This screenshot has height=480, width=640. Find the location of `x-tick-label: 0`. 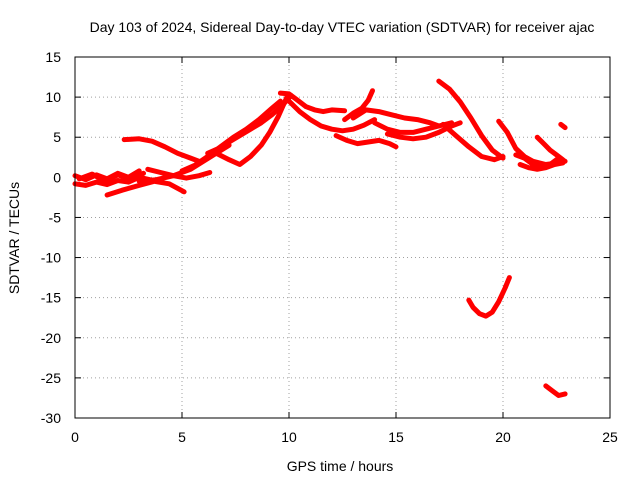

x-tick-label: 0 is located at coordinates (75, 437).